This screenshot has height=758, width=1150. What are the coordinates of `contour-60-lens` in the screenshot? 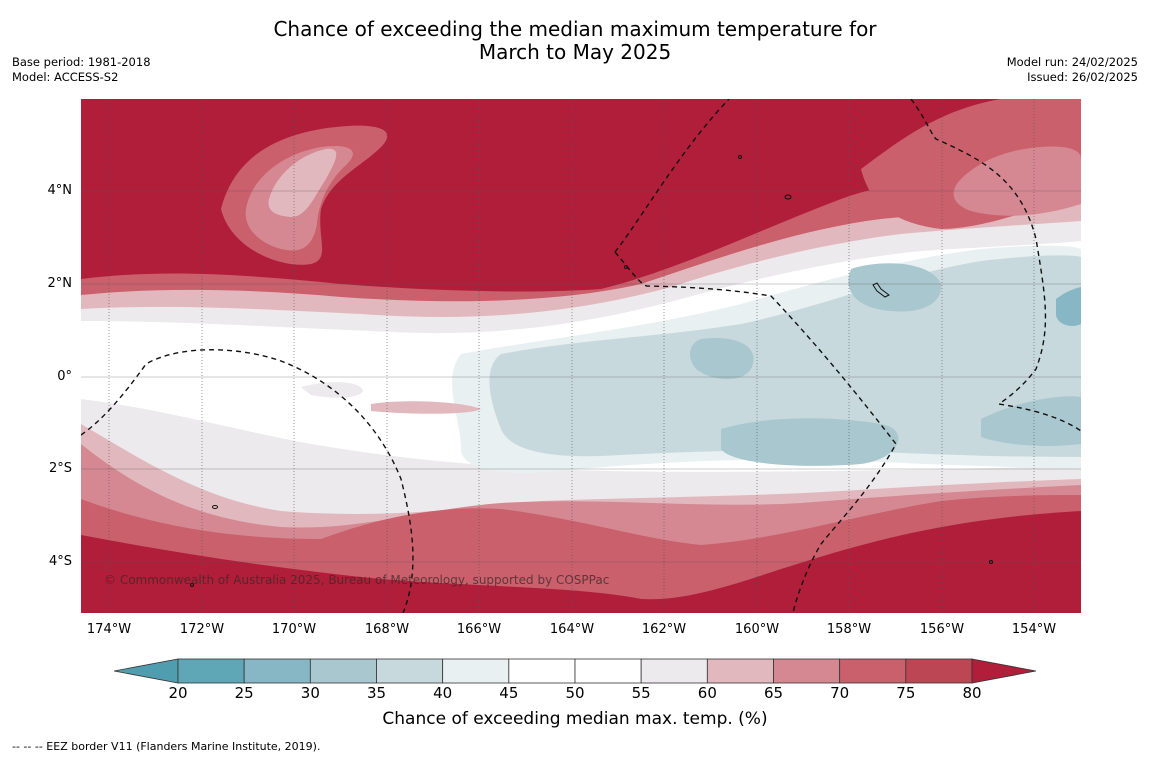 It's located at (332, 390).